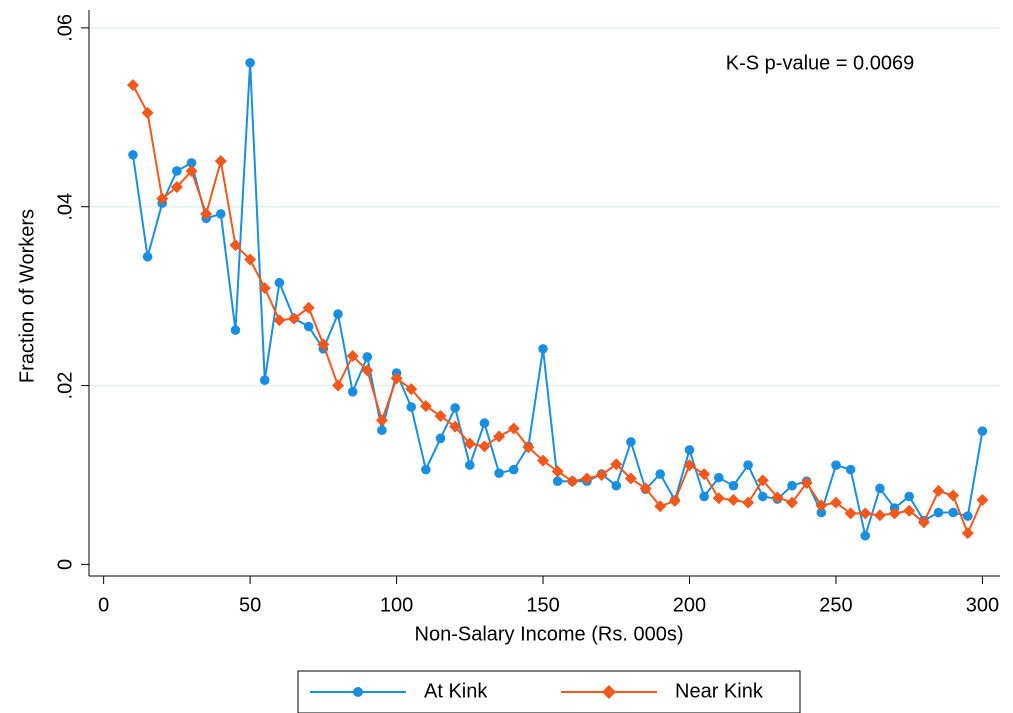 This screenshot has width=1013, height=713. What do you see at coordinates (719, 691) in the screenshot?
I see `legend-label: Near Kink` at bounding box center [719, 691].